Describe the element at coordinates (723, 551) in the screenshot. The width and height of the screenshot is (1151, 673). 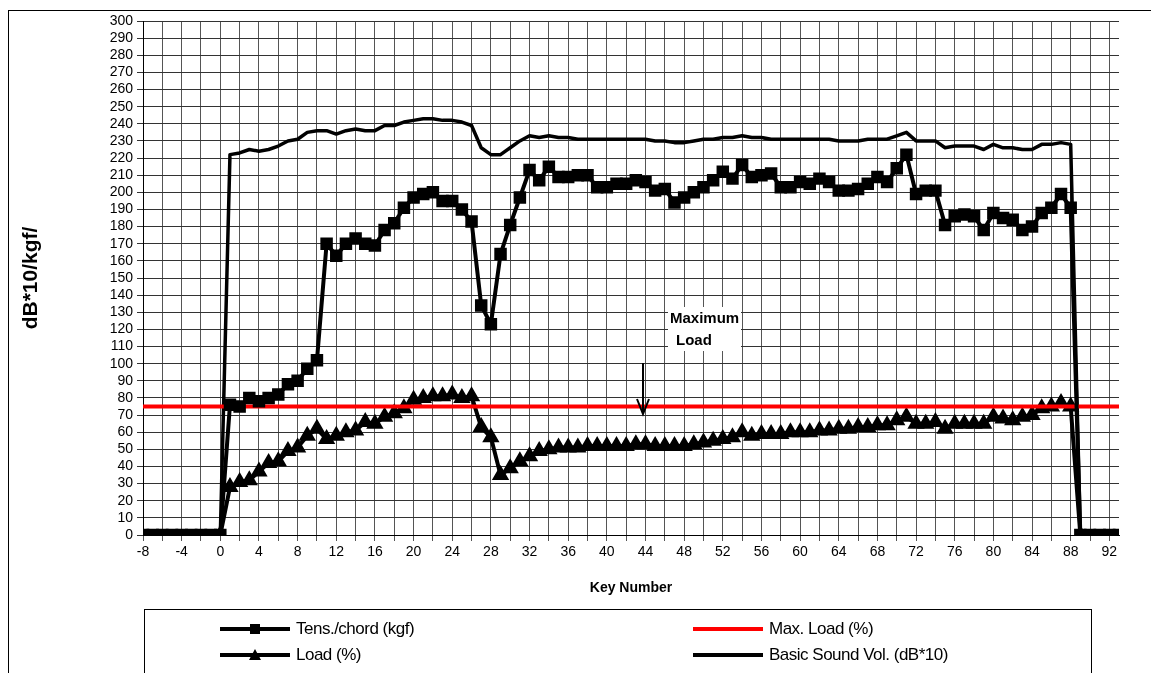
I see `x-tick-label: 52` at that location.